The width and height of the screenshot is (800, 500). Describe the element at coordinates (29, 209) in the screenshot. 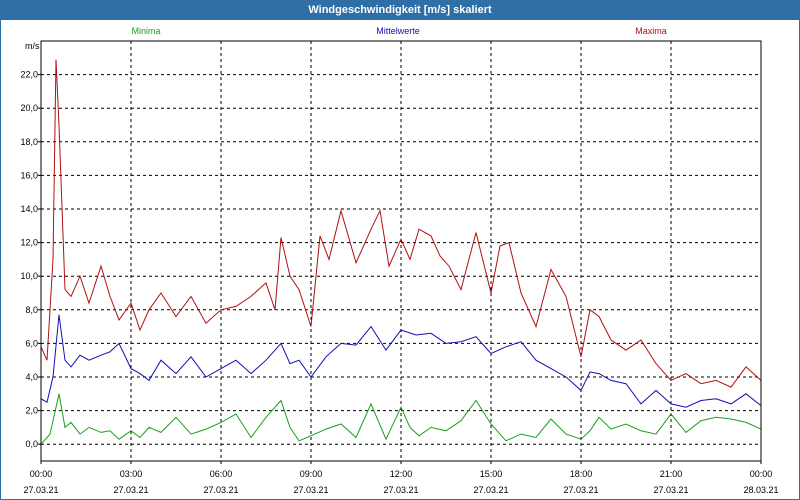

I see `y-tick-label: 14,0` at that location.